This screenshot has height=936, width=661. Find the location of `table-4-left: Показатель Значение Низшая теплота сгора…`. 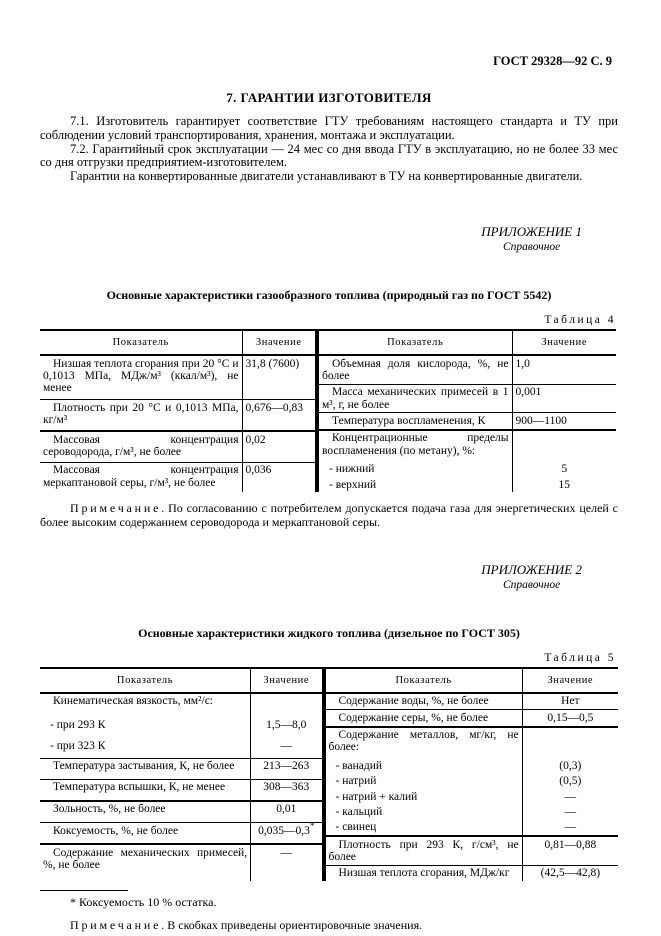

table-4-left: Показатель Значение Низшая теплота сгора… is located at coordinates (177, 410).